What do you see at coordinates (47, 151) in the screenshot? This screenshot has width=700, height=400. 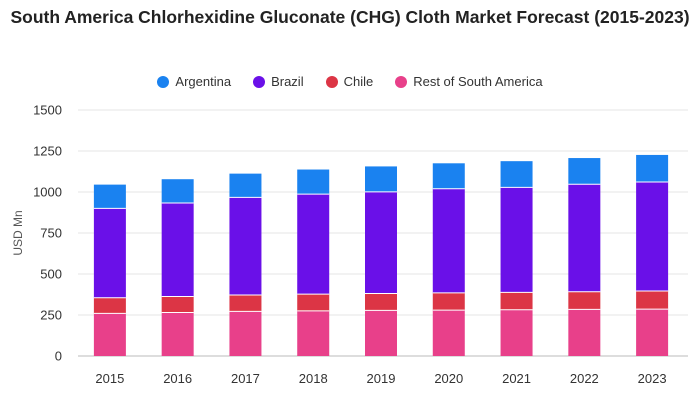 I see `y-tick-label: 1250` at bounding box center [47, 151].